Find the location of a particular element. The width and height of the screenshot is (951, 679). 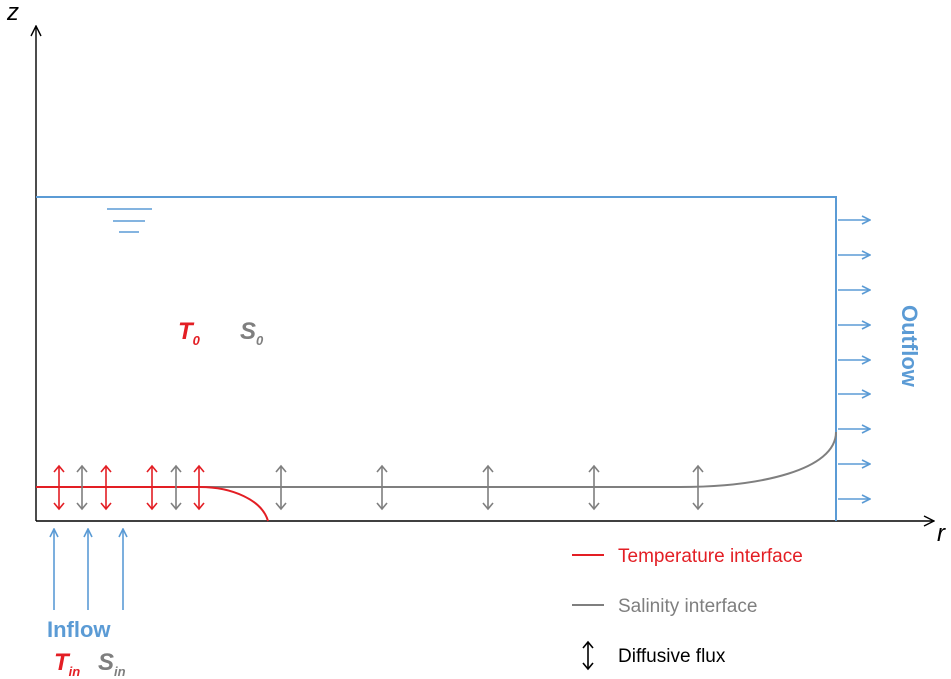

inflow-salinity-label: Sin is located at coordinates (112, 664).